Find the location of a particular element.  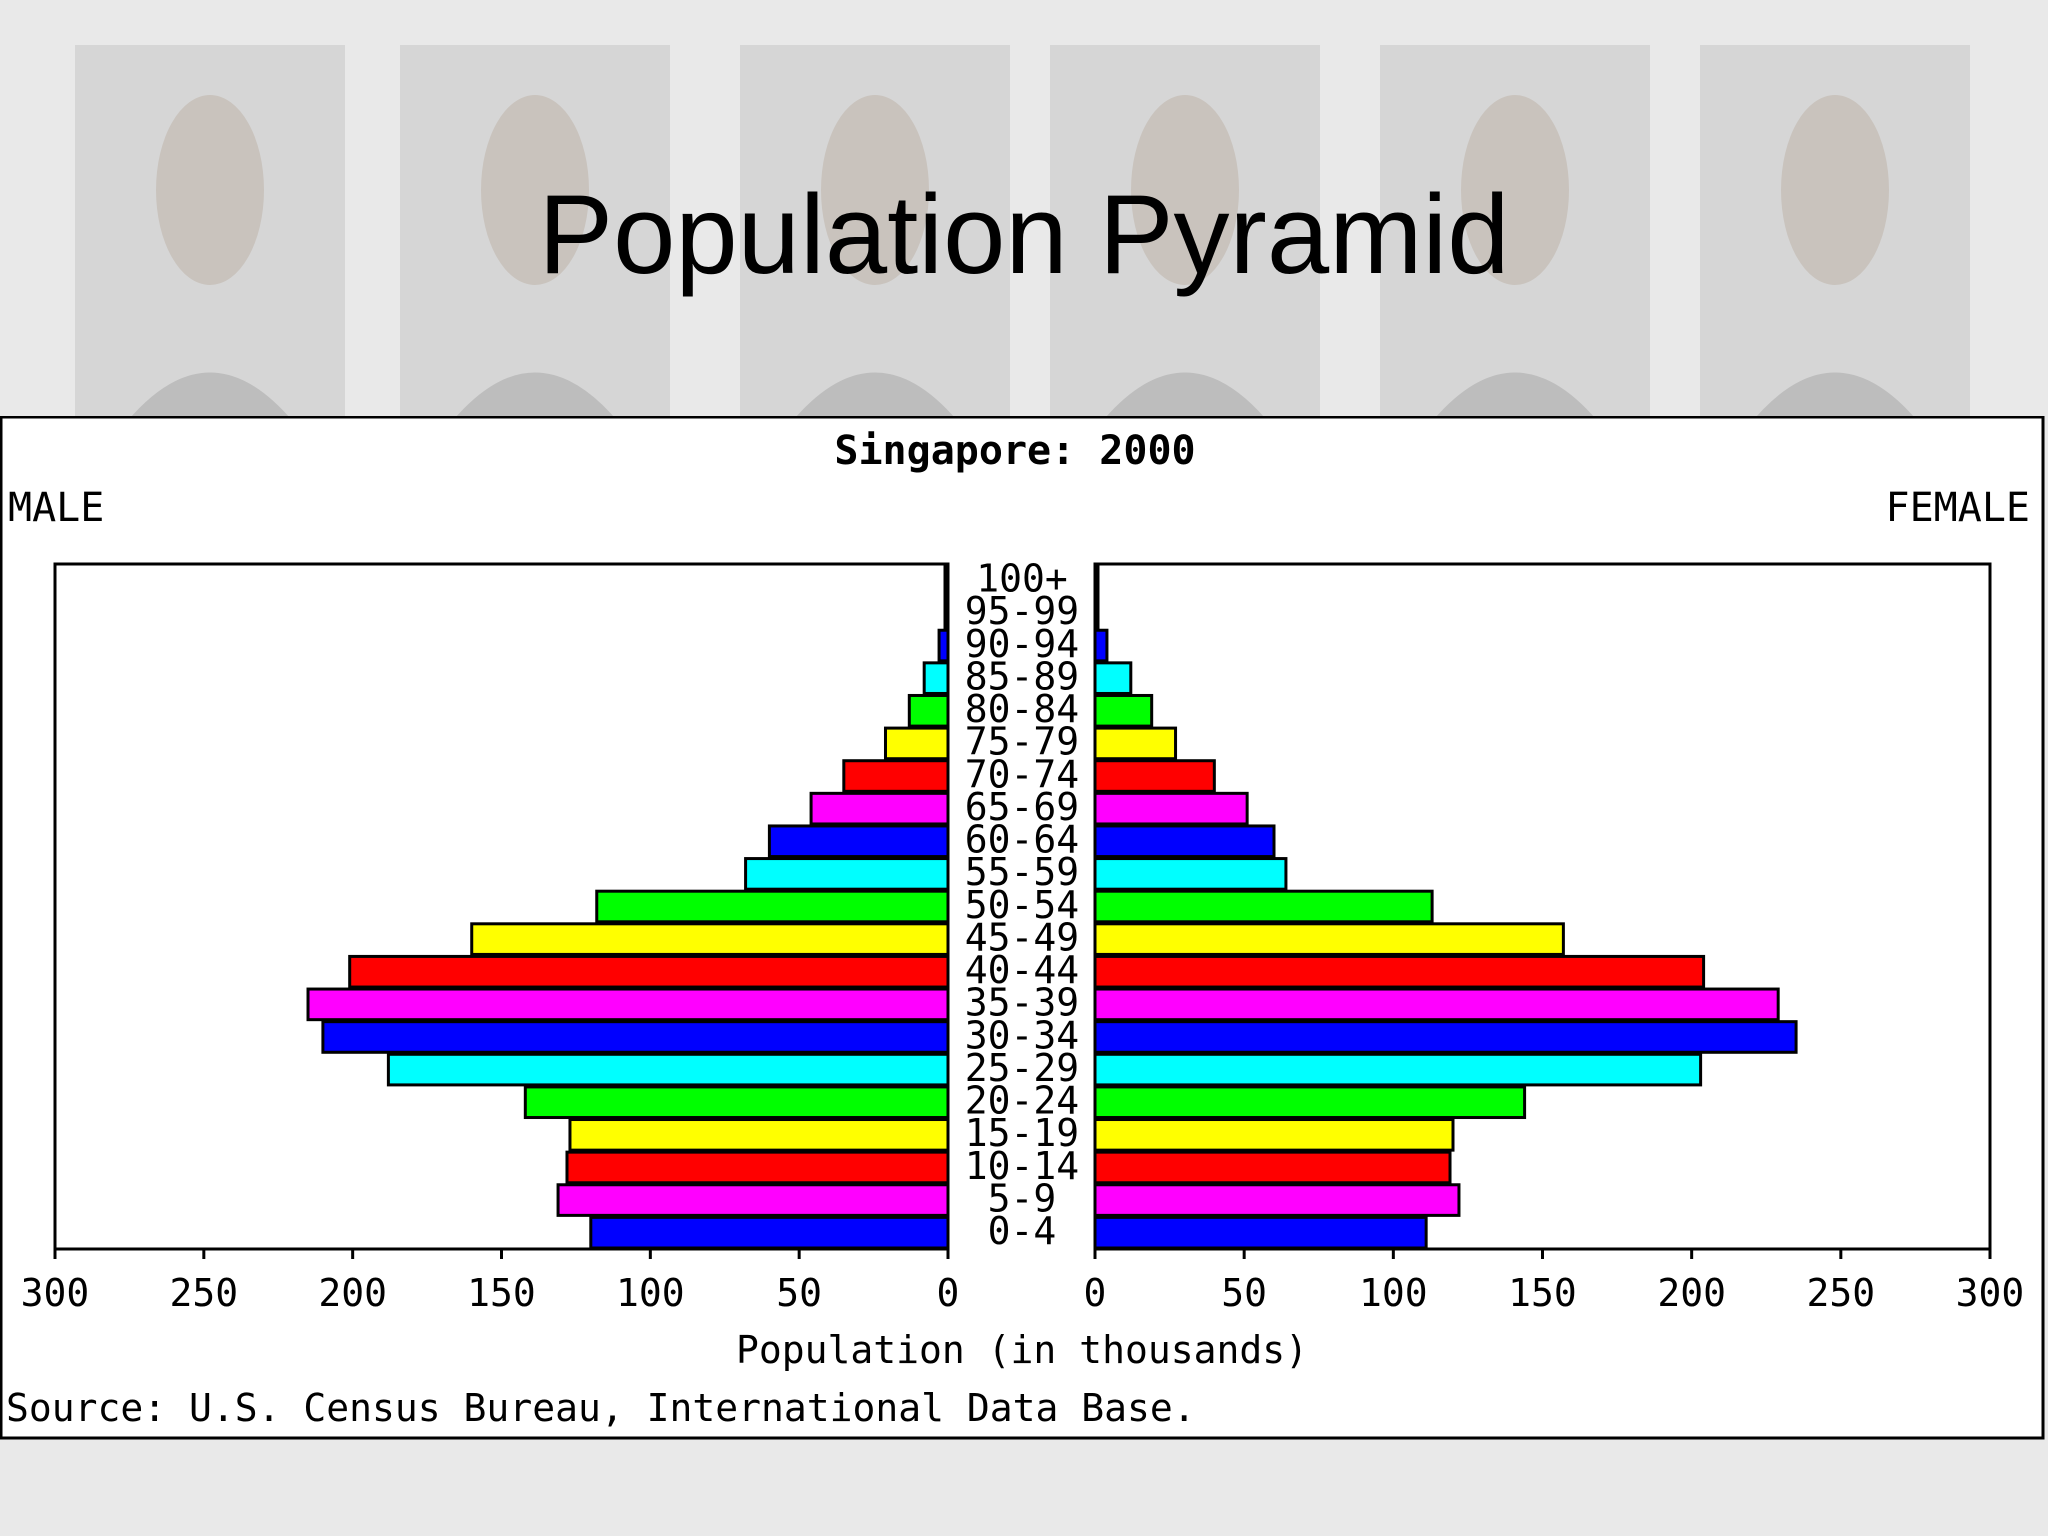

male-label: MALE is located at coordinates (56, 508).